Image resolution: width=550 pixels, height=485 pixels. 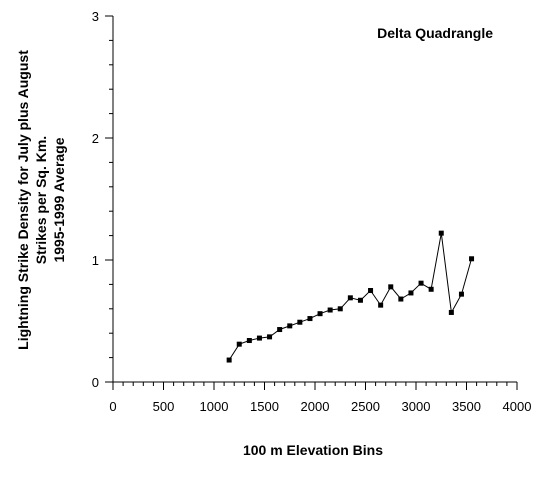 What do you see at coordinates (416, 406) in the screenshot?
I see `x-tick-label: 3000` at bounding box center [416, 406].